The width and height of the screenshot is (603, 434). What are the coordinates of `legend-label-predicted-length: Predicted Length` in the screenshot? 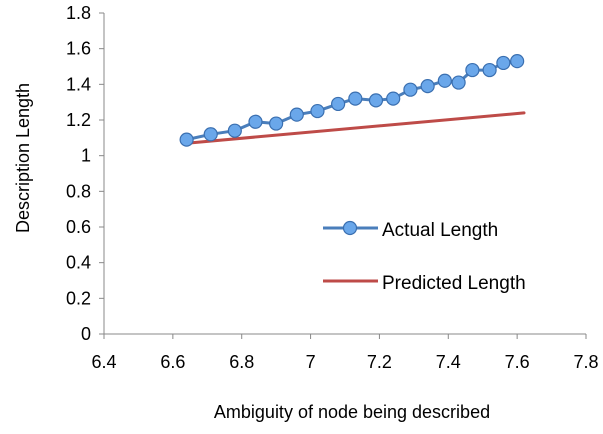 It's located at (454, 283).